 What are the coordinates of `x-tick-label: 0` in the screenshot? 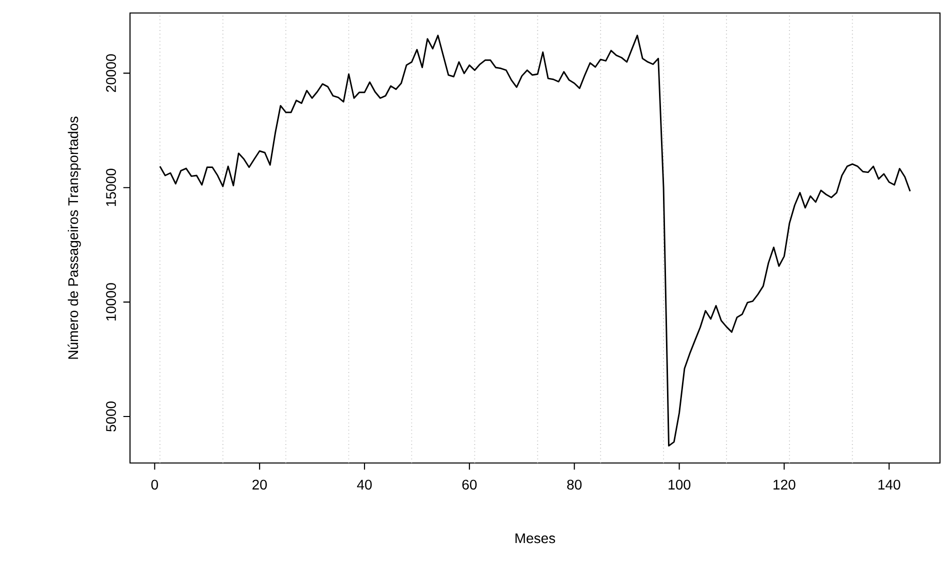 It's located at (154, 485).